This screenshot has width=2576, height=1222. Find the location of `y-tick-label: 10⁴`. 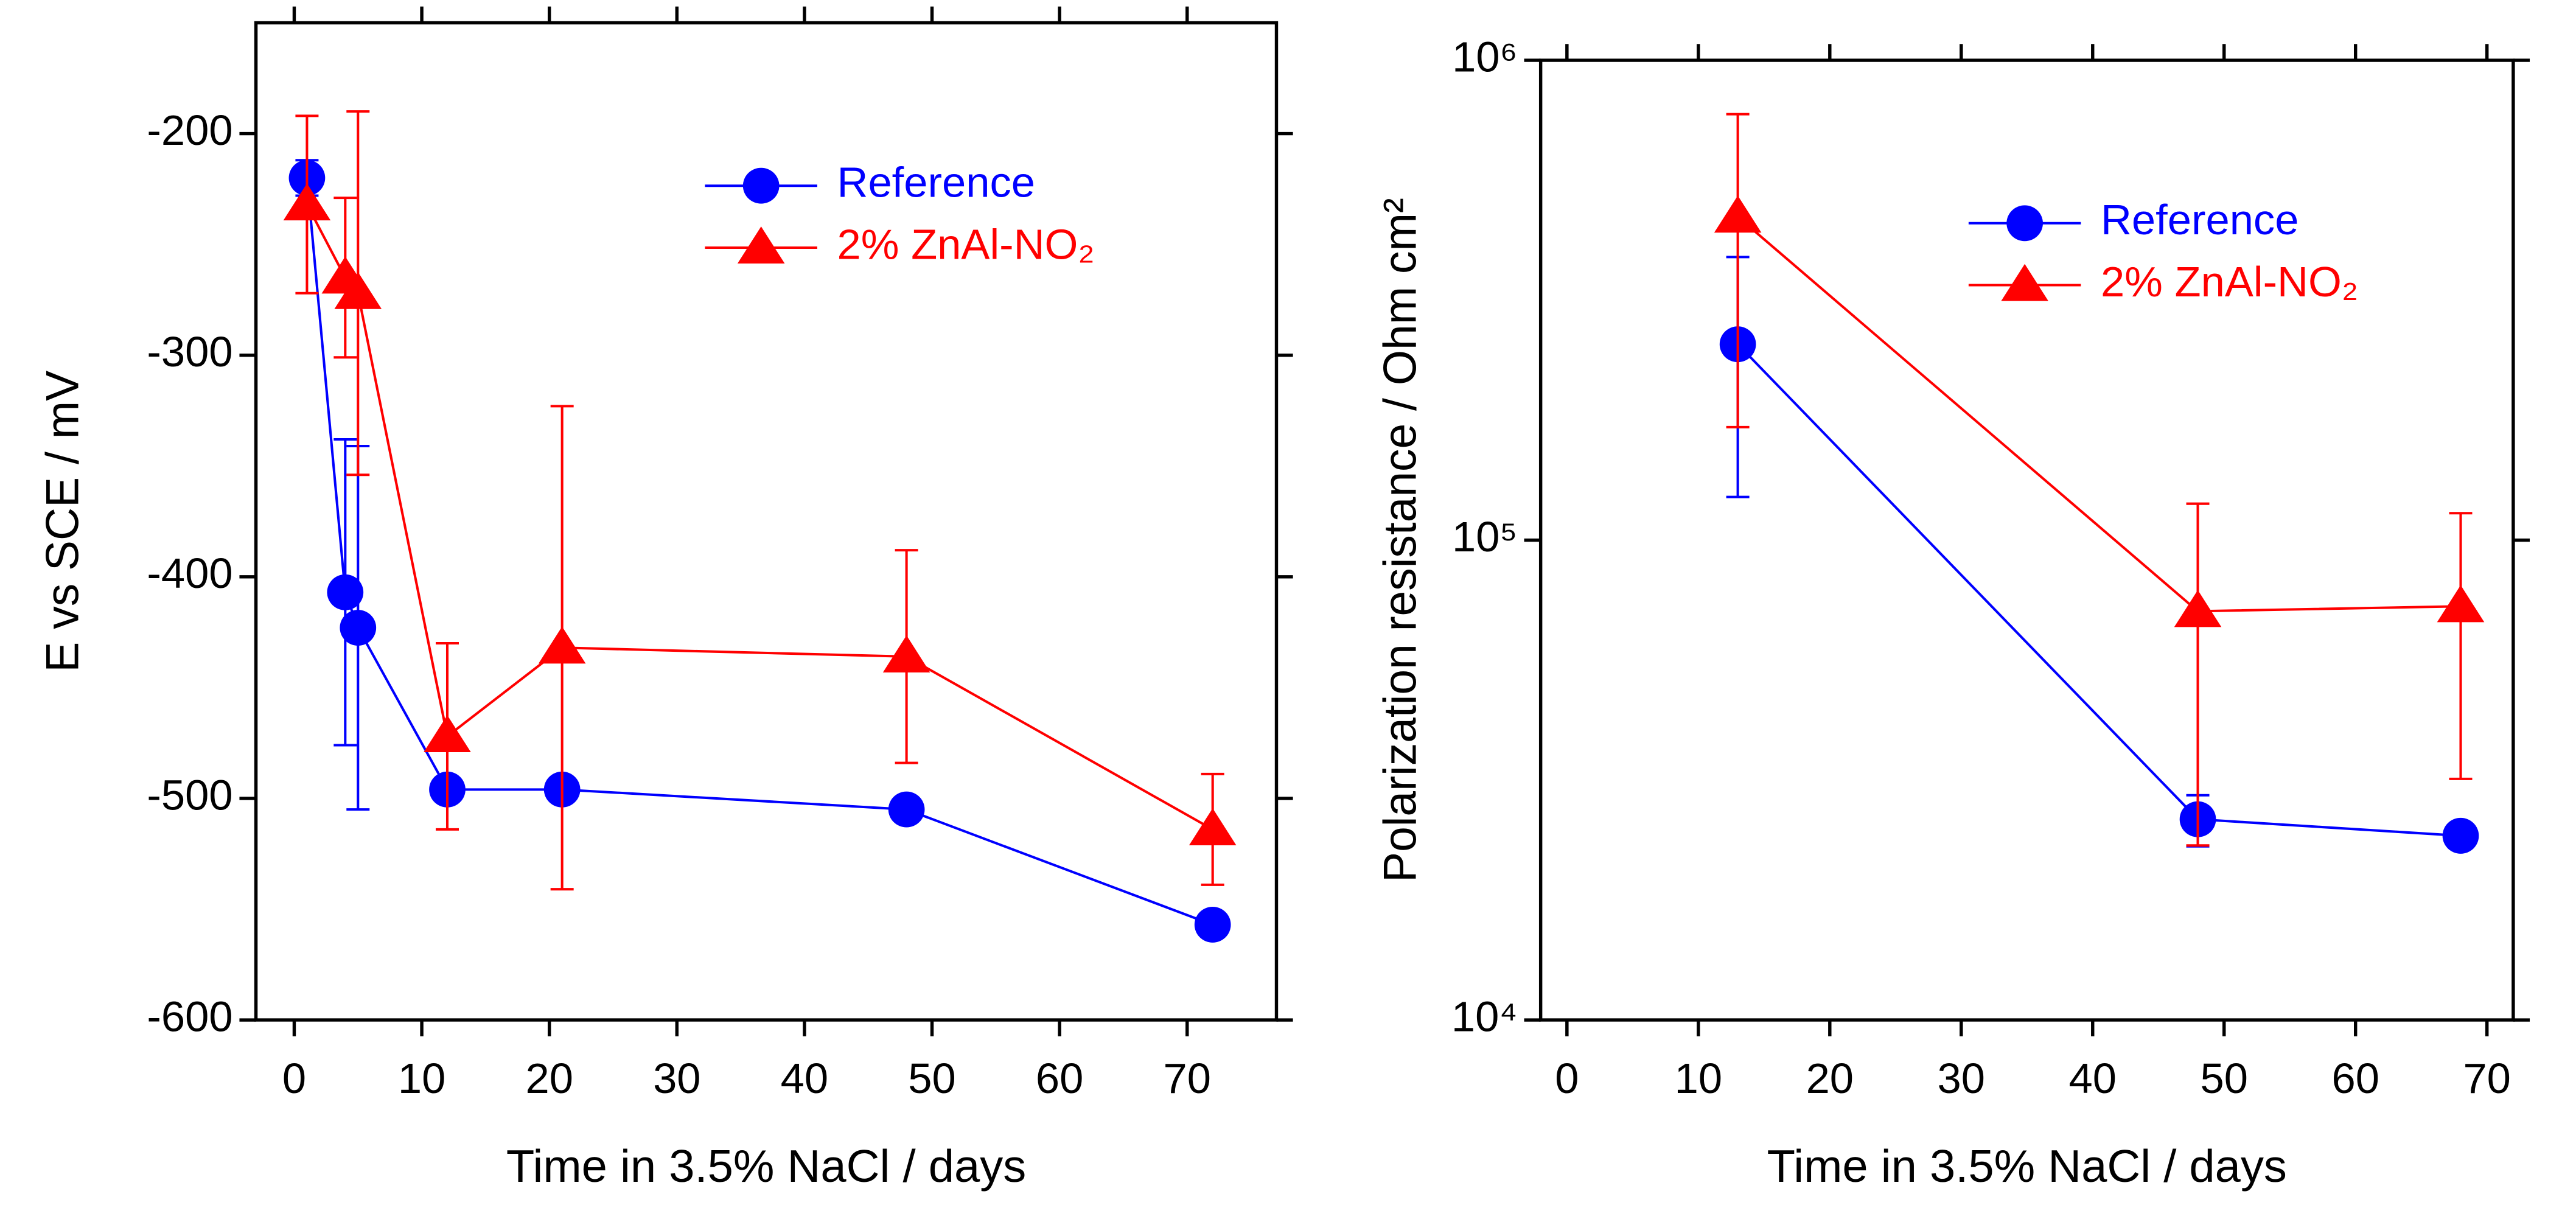

y-tick-label: 10⁴ is located at coordinates (1484, 1017).